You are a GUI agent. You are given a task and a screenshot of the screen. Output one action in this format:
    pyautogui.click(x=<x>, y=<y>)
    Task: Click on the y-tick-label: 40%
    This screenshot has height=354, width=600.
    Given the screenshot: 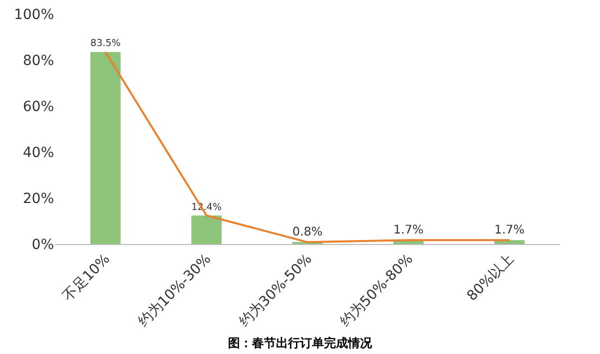 What is the action you would take?
    pyautogui.click(x=38, y=152)
    